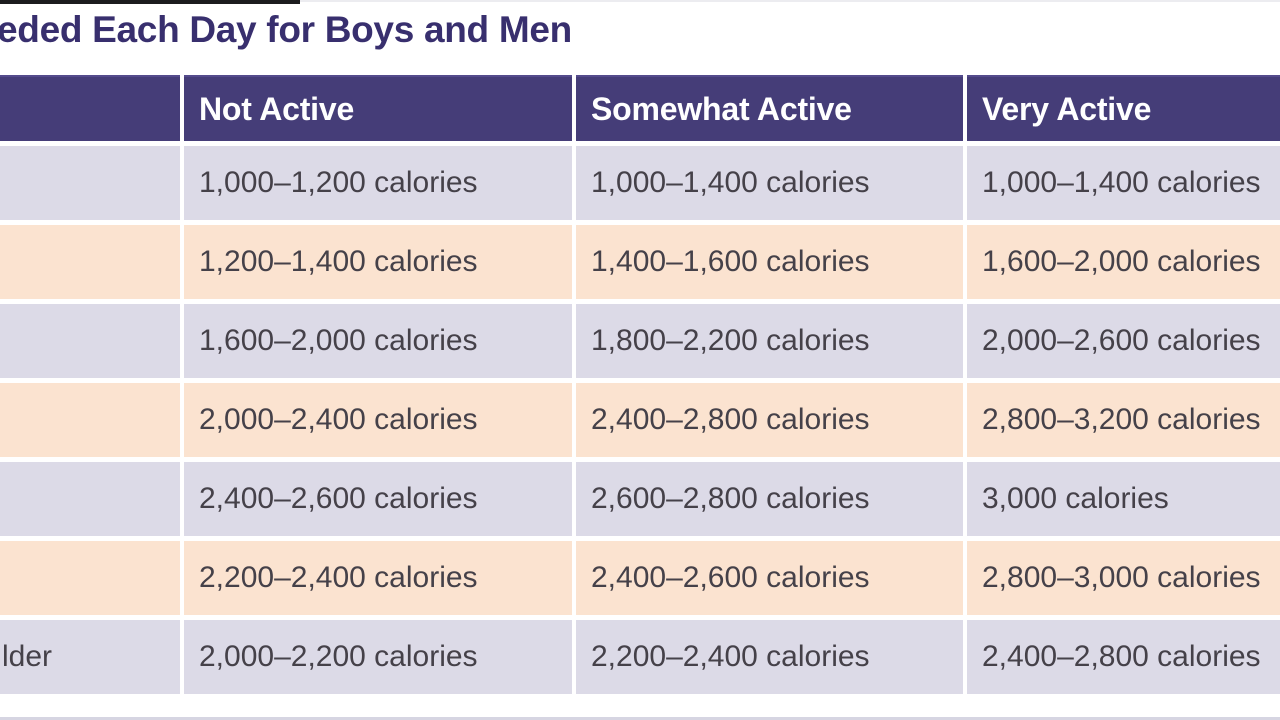  I want to click on table-cell: 1,200–1,400 calories, so click(378, 262).